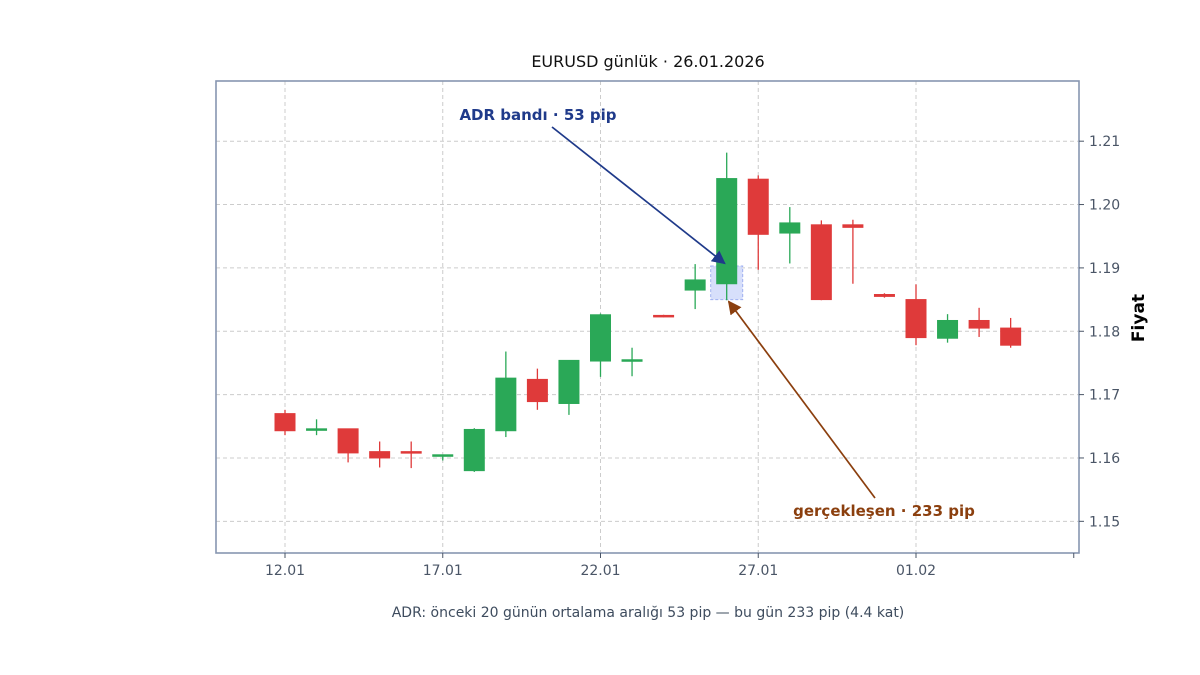  I want to click on candle-03.02, so click(979, 322).